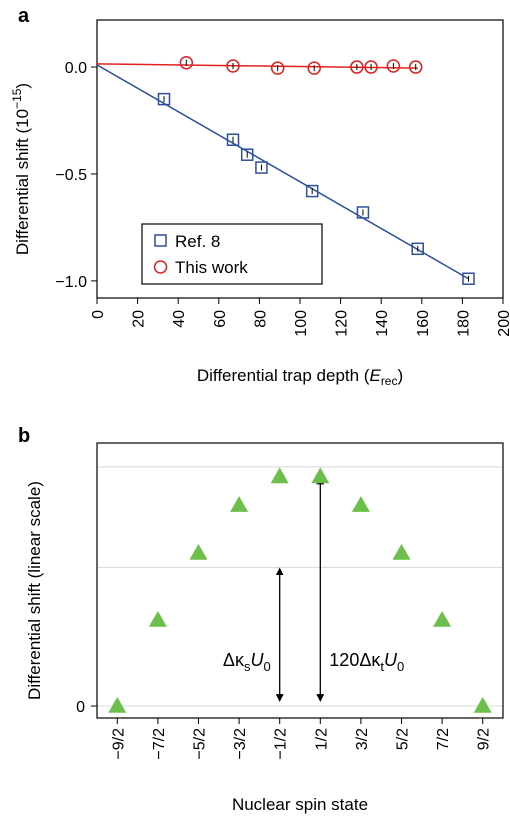  Describe the element at coordinates (403, 739) in the screenshot. I see `x-tick-label: 5/2` at that location.